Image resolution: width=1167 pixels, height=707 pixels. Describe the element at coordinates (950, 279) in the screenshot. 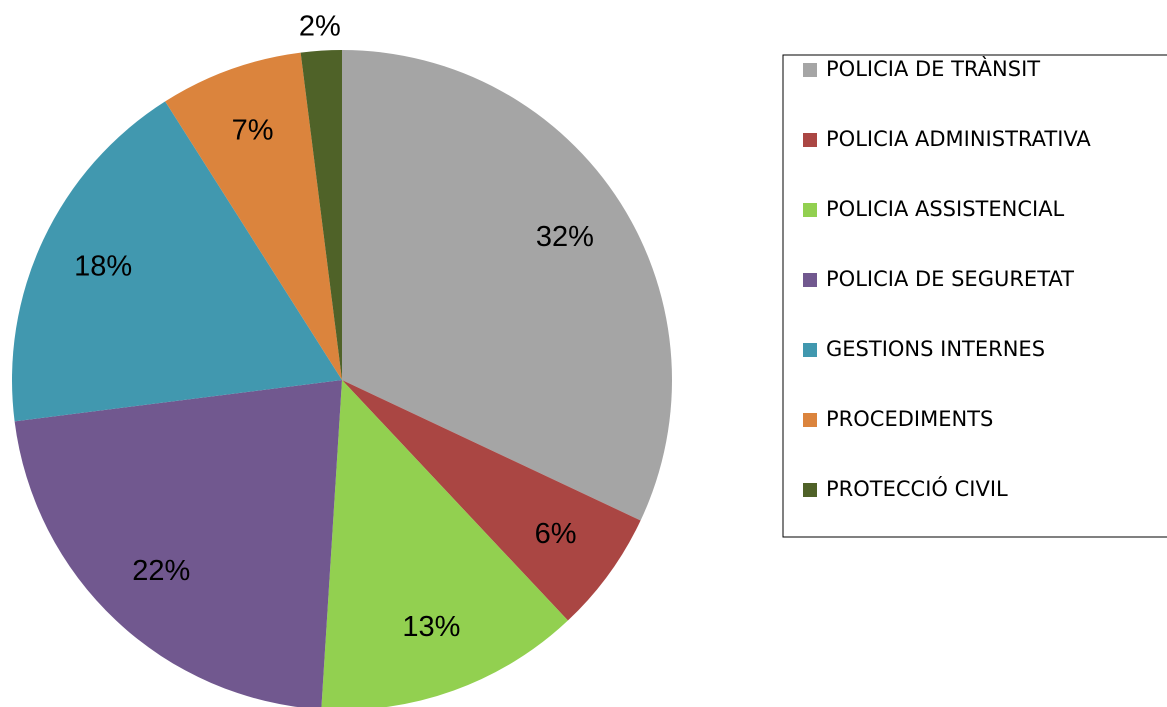

I see `legend-label: POLICIA DE SEGURETAT` at that location.